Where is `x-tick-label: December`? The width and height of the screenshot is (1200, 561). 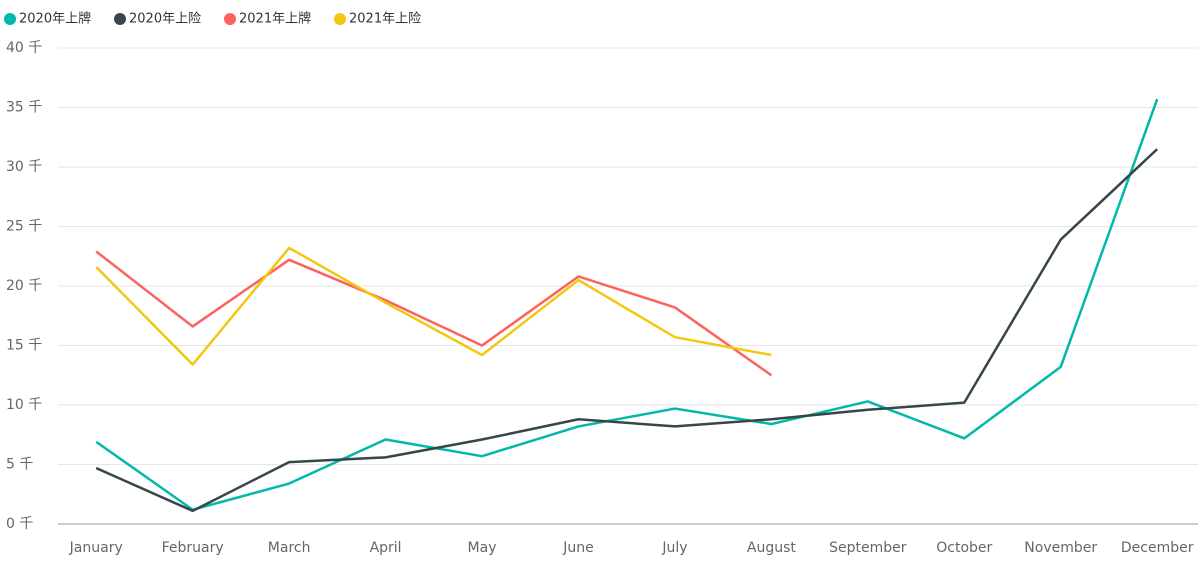 x-tick-label: December is located at coordinates (1157, 548).